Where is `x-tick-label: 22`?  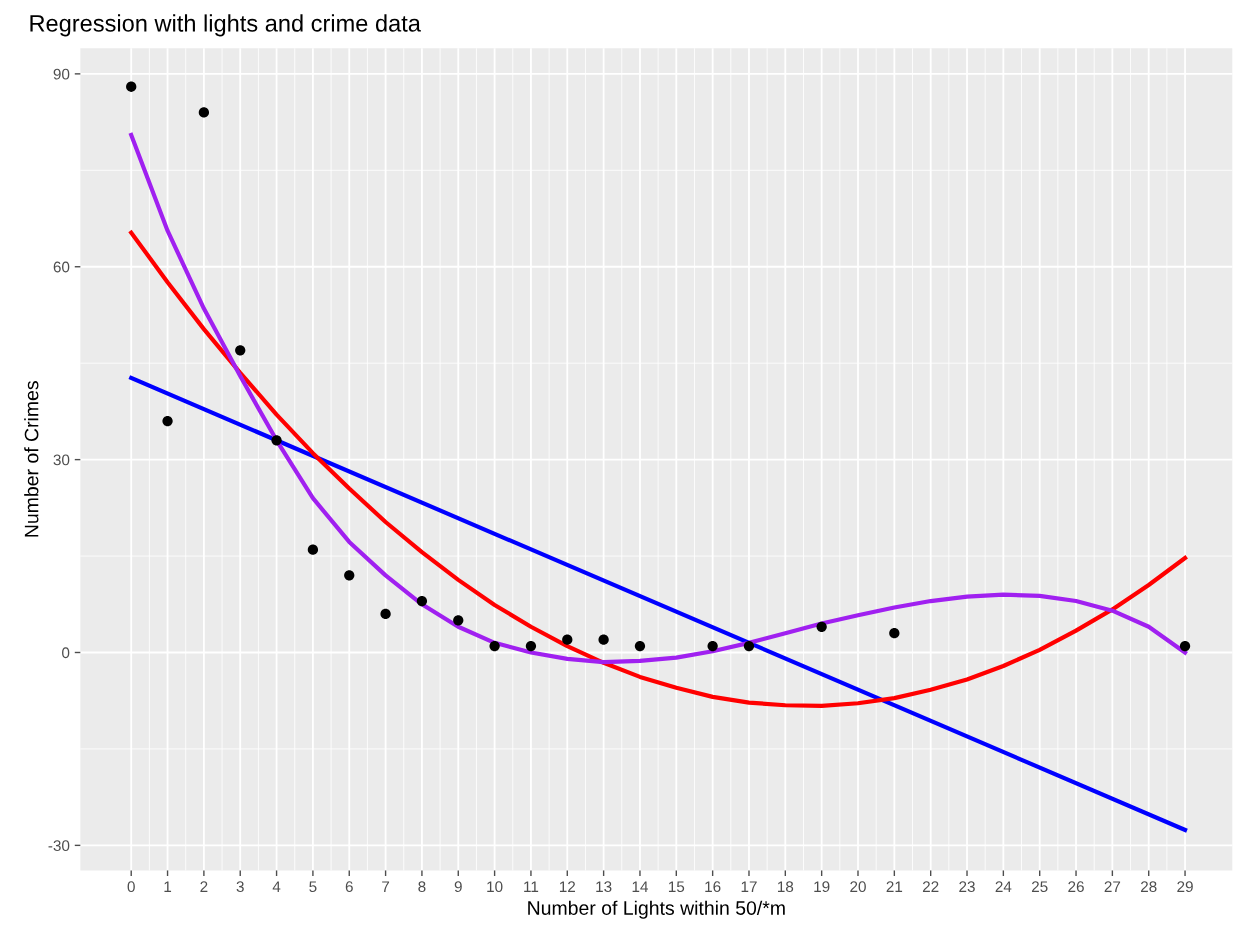 x-tick-label: 22 is located at coordinates (930, 886).